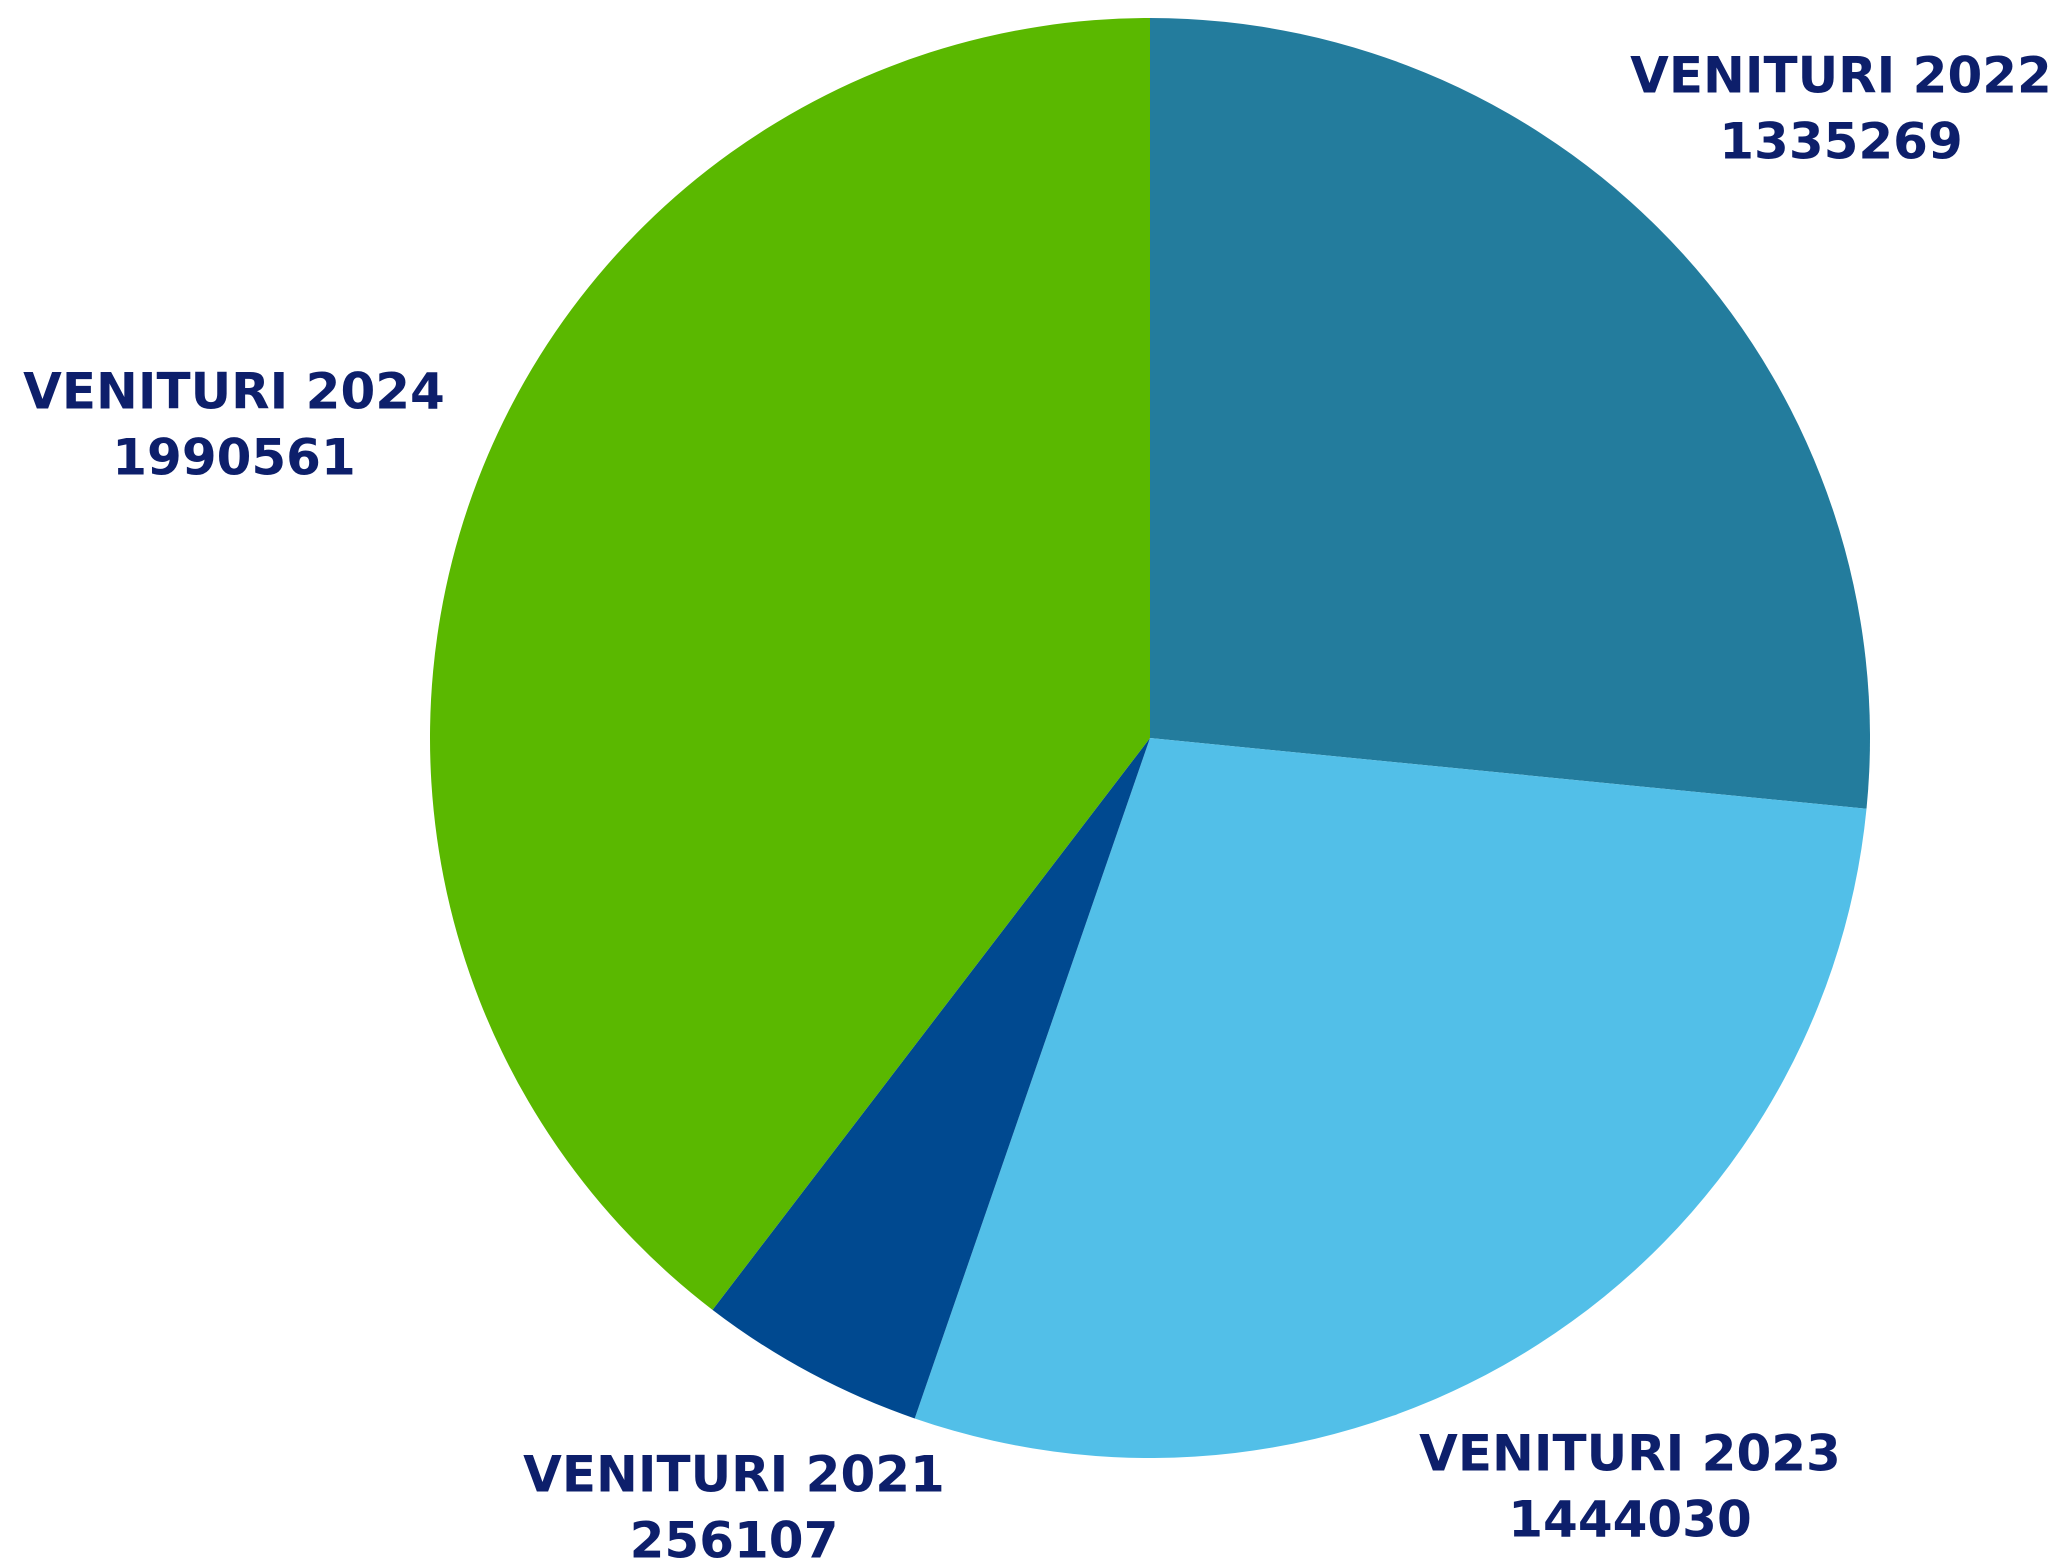 The width and height of the screenshot is (2059, 1563). What do you see at coordinates (234, 458) in the screenshot?
I see `slice-value: 1990561` at bounding box center [234, 458].